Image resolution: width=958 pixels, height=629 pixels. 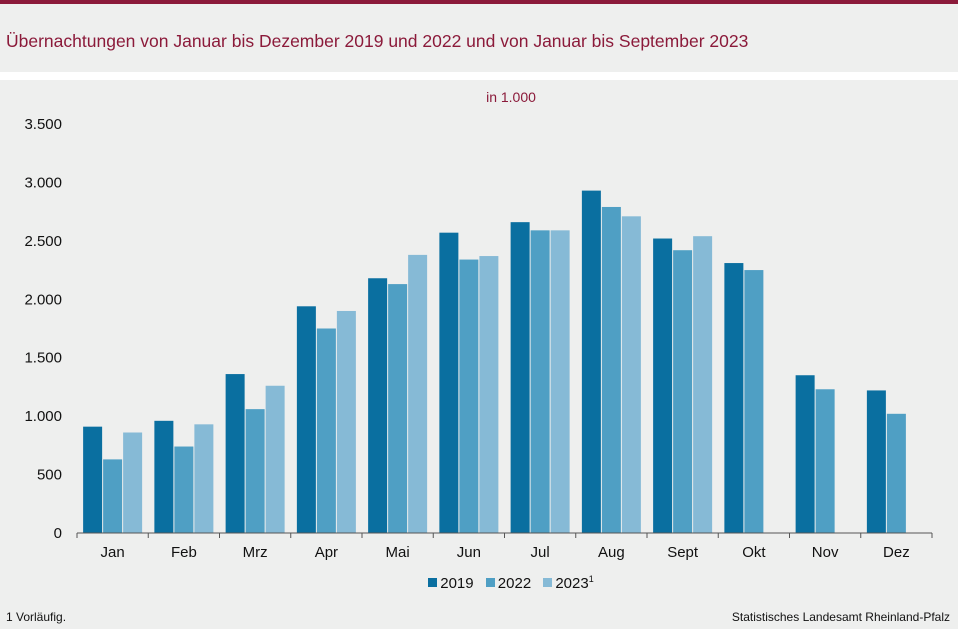 What do you see at coordinates (805, 454) in the screenshot?
I see `bar-2019-Nov` at bounding box center [805, 454].